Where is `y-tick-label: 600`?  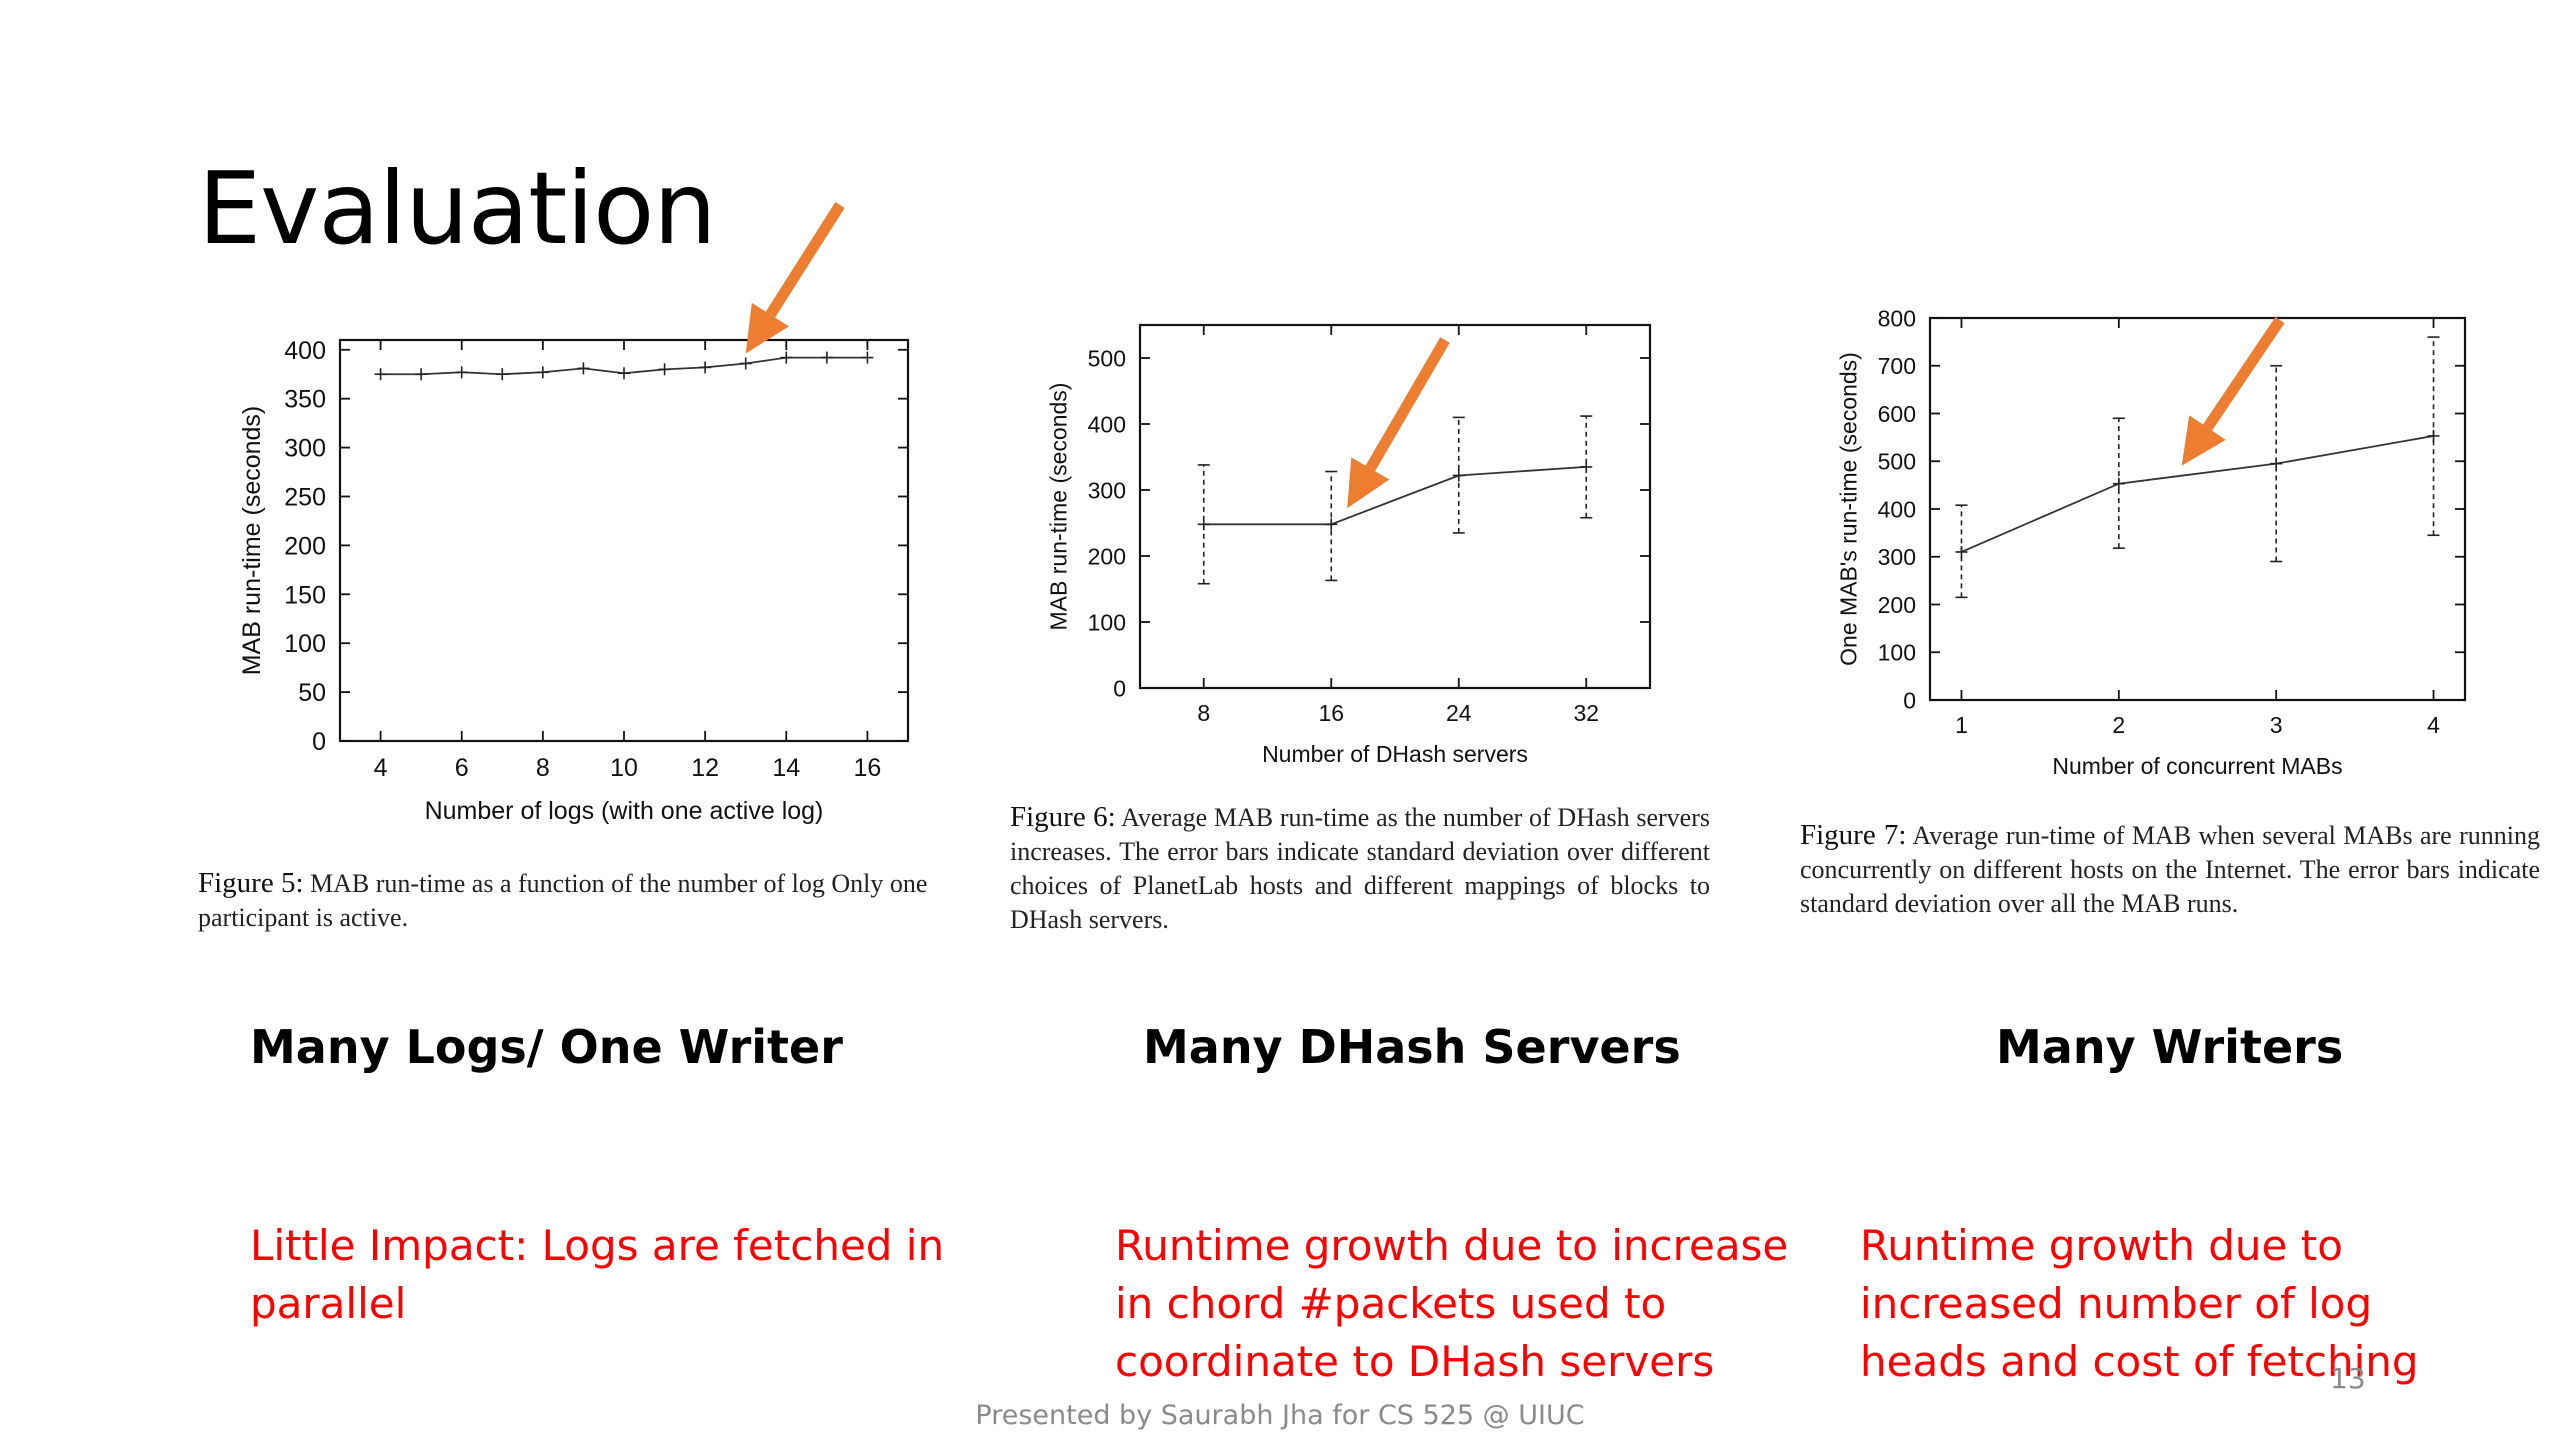 y-tick-label: 600 is located at coordinates (1897, 414).